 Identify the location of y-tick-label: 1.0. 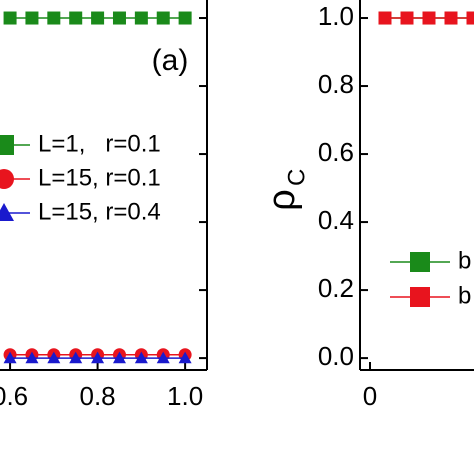
(336, 16).